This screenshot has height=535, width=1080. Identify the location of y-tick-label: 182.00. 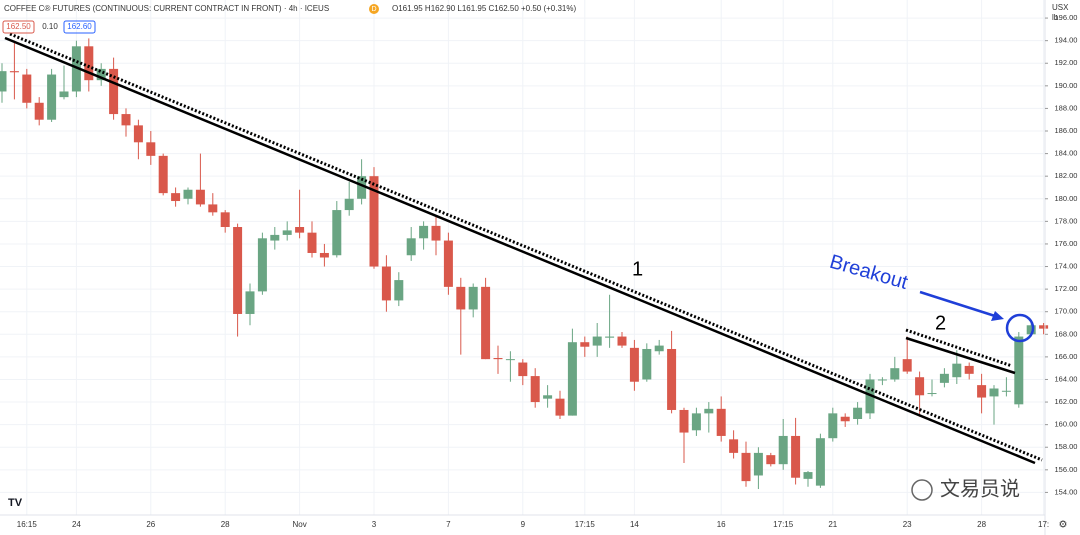
(1066, 175).